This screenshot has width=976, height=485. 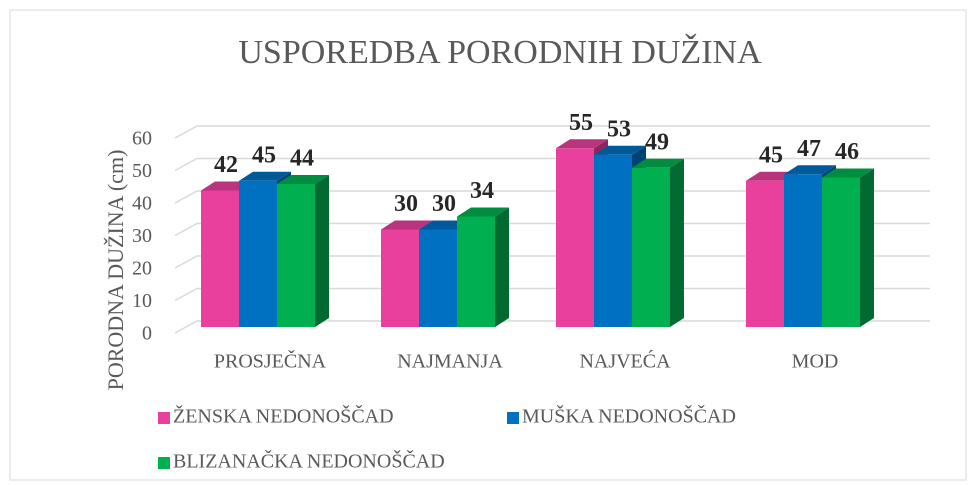 I want to click on x-tick-label: NAJMANJA, so click(x=450, y=362).